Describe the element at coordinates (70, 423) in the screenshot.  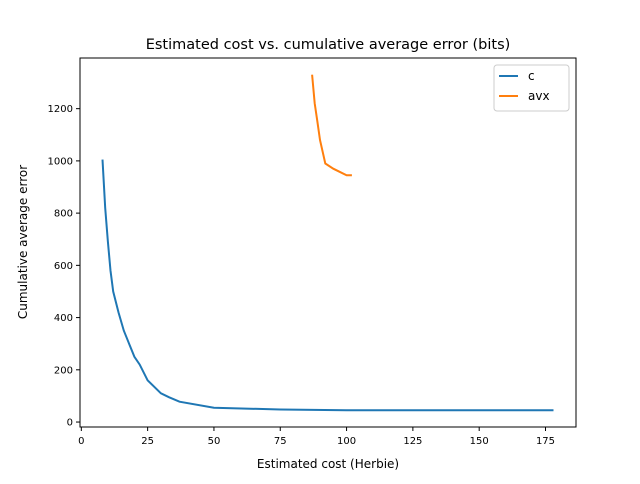
I see `y-tick-label: 0` at that location.